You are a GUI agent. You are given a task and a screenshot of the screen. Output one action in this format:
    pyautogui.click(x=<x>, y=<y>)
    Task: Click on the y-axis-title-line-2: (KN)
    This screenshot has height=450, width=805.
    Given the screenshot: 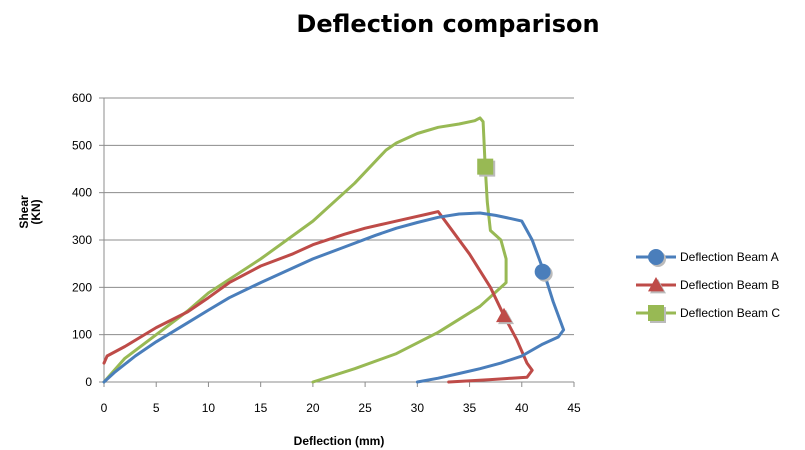 What is the action you would take?
    pyautogui.click(x=36, y=211)
    